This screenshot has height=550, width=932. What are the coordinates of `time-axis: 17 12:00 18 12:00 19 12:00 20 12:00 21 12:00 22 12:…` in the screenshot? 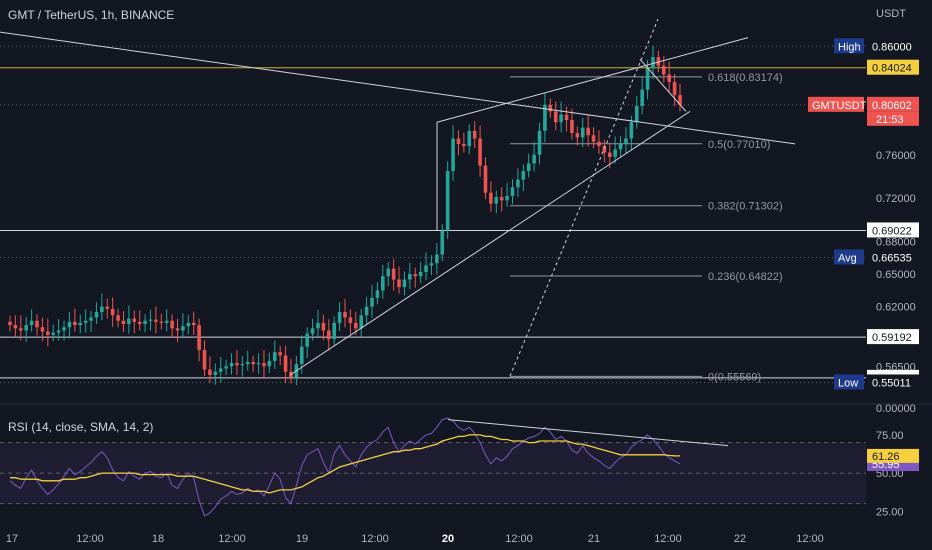 It's located at (415, 539).